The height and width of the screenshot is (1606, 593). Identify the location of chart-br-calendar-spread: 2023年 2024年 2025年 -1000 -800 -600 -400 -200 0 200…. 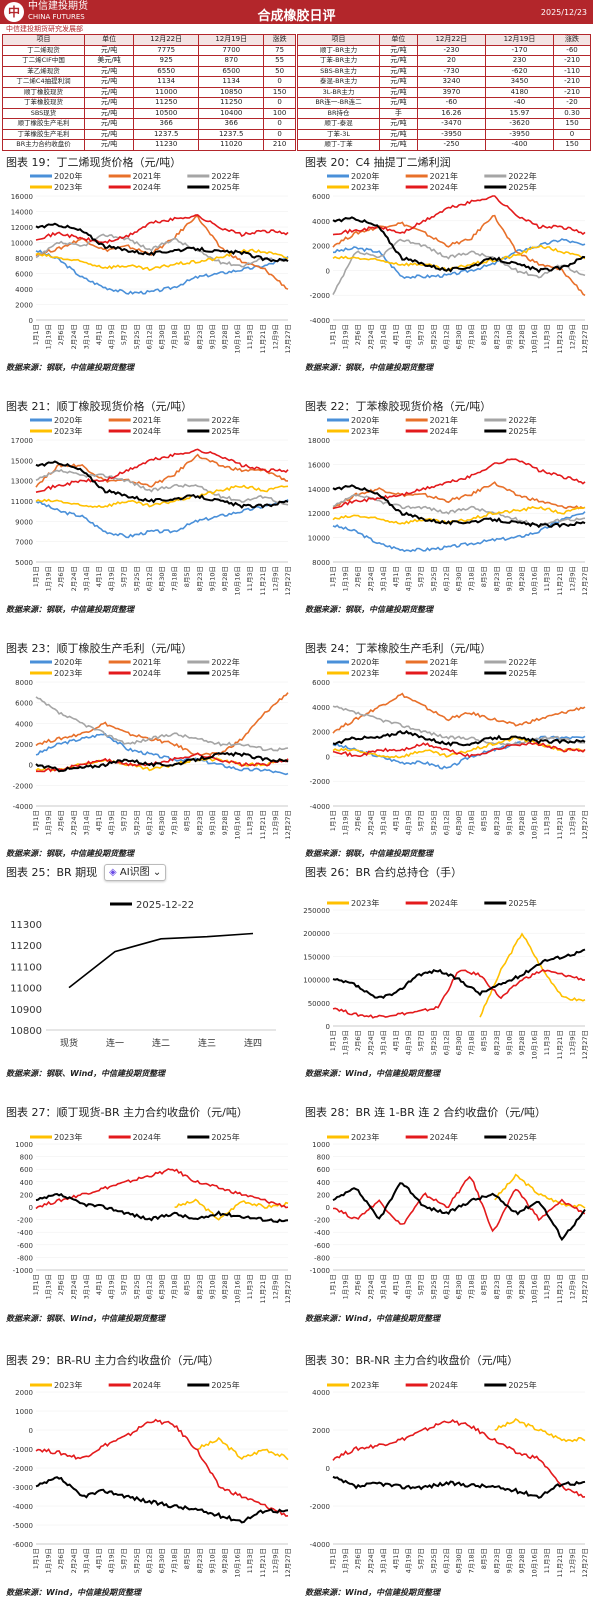
(449, 1218).